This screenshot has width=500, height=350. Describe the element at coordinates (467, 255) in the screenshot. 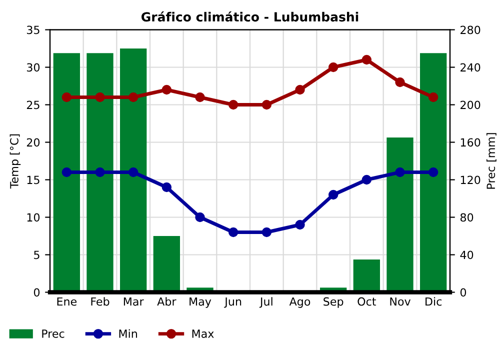

I see `y2-tick-label: 40` at that location.